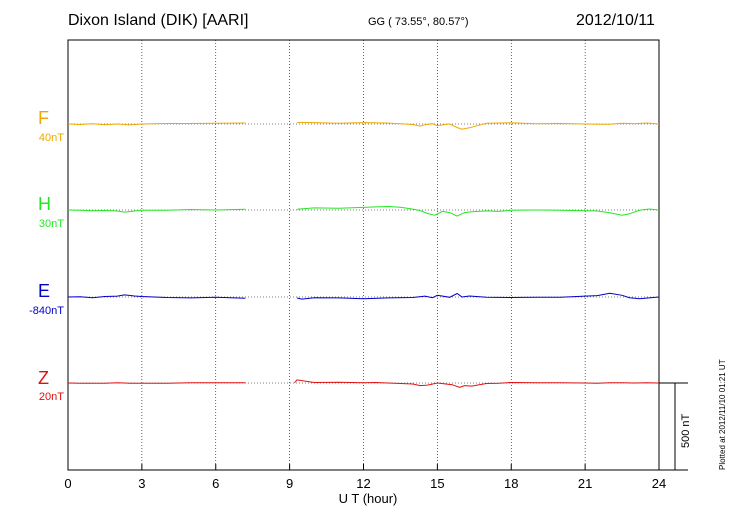 This screenshot has width=730, height=520. I want to click on scale-bar-label: 500 nT, so click(686, 430).